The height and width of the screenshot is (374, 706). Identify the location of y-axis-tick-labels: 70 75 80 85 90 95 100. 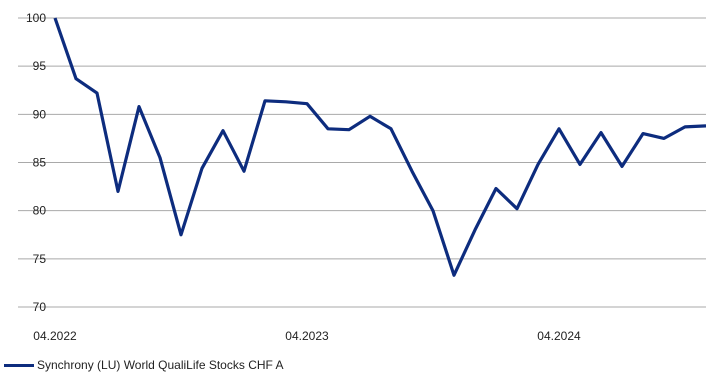
(36, 162).